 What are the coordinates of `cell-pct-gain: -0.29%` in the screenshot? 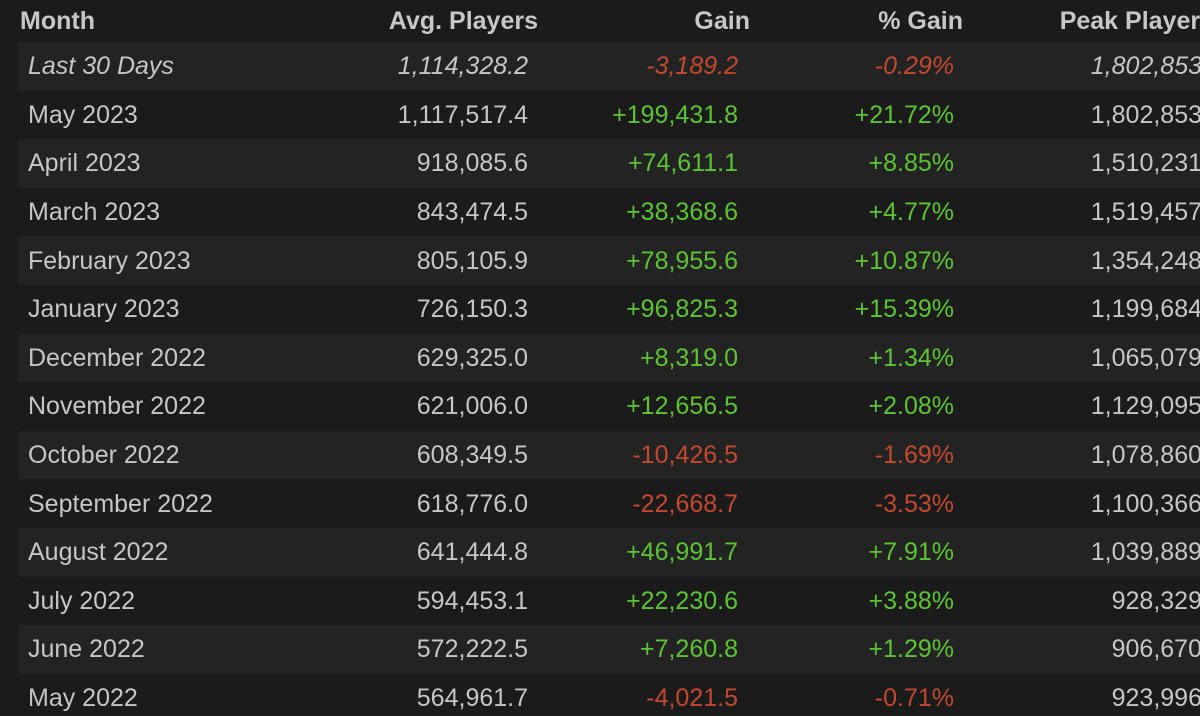 It's located at (914, 66).